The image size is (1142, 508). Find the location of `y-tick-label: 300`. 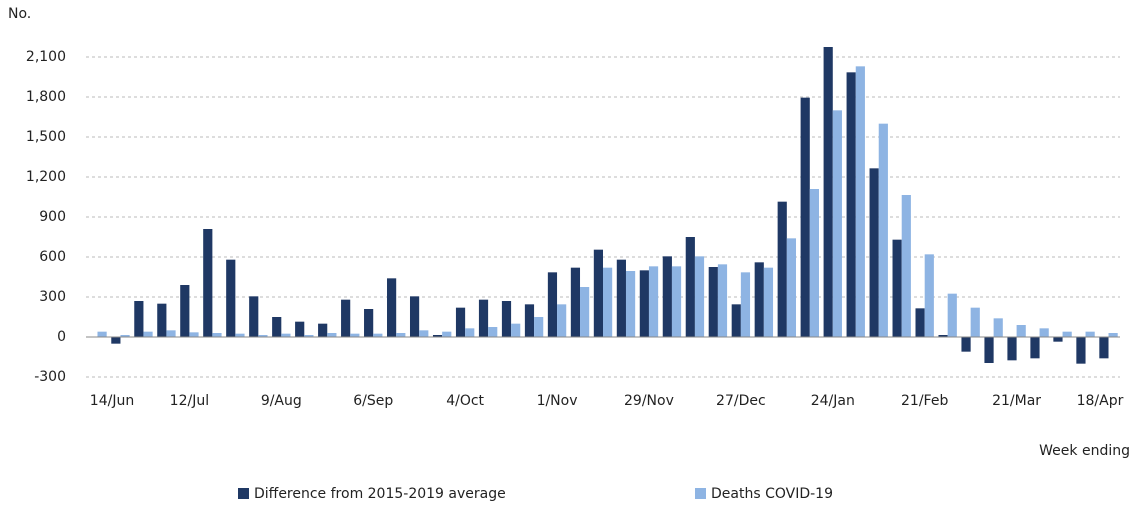

y-tick-label: 300 is located at coordinates (52, 297).